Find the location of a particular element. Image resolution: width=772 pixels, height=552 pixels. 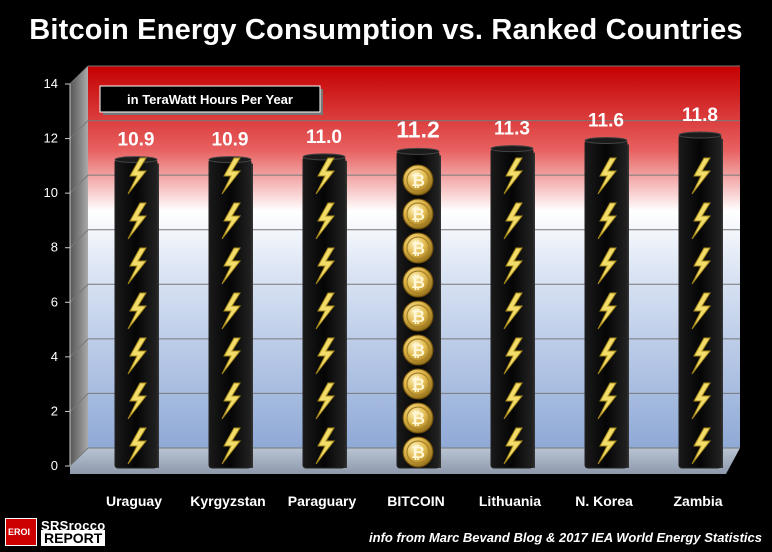

y-tick-label: 2 is located at coordinates (54, 410).